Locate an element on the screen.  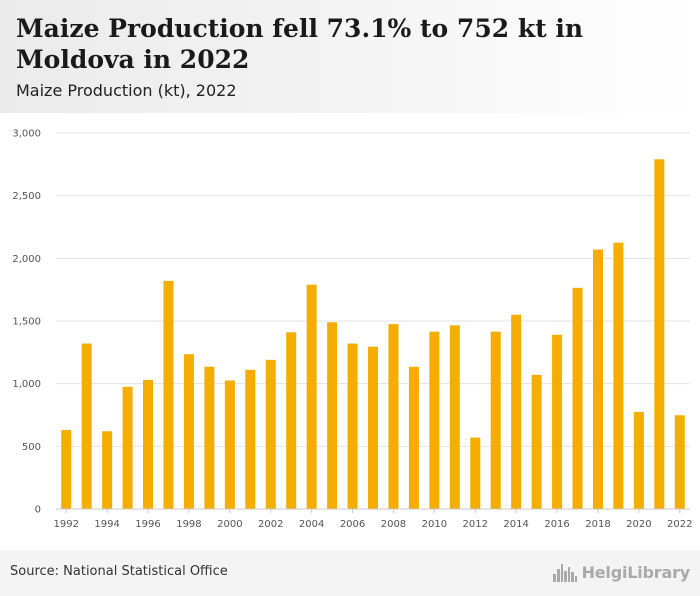
y-tick-label: 1,000 is located at coordinates (26, 384).